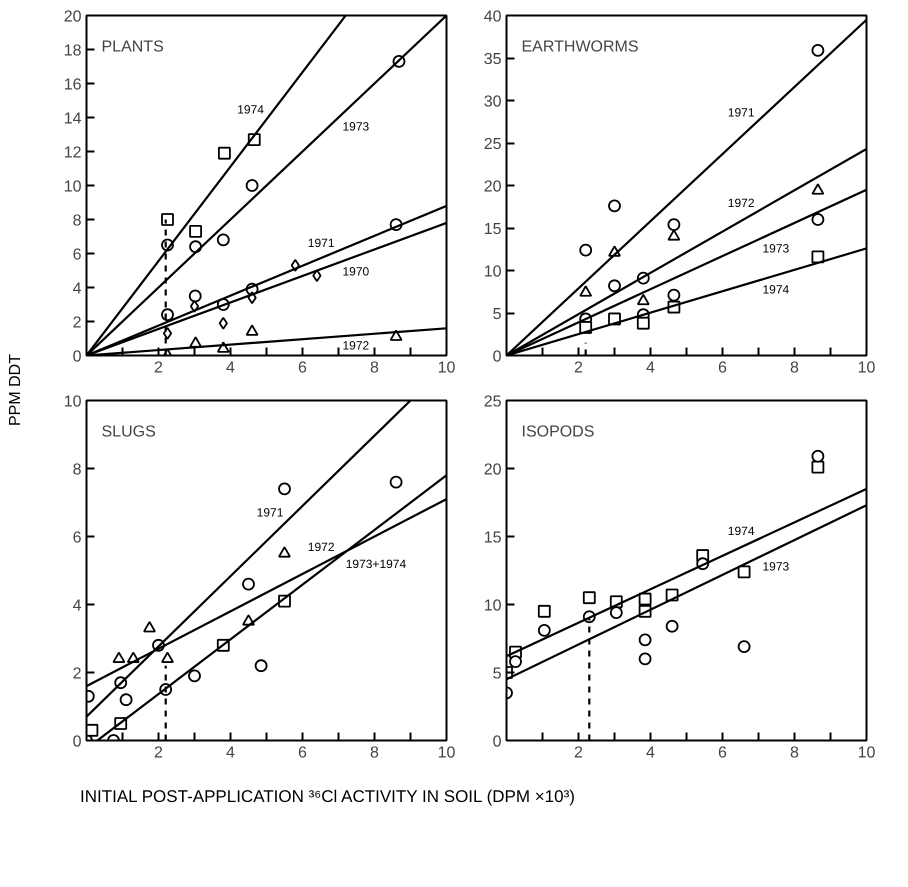 This screenshot has width=908, height=887. Describe the element at coordinates (129, 432) in the screenshot. I see `text: SLUGS` at that location.